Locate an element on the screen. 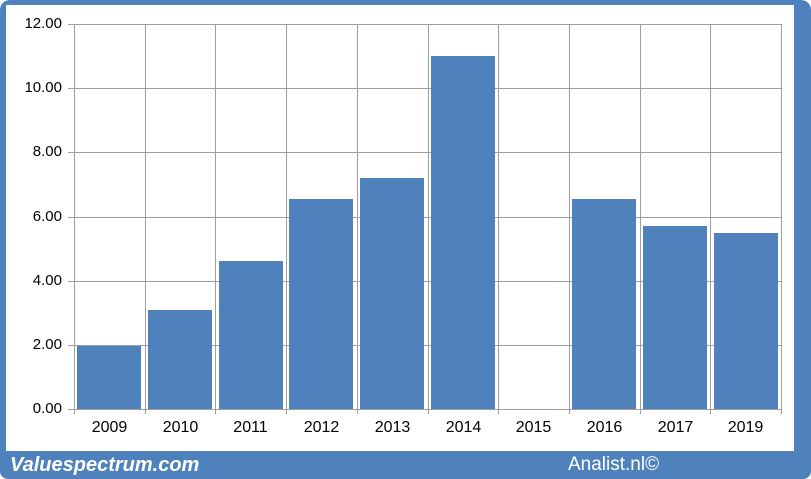  x-axis-label: 2014 is located at coordinates (463, 427).